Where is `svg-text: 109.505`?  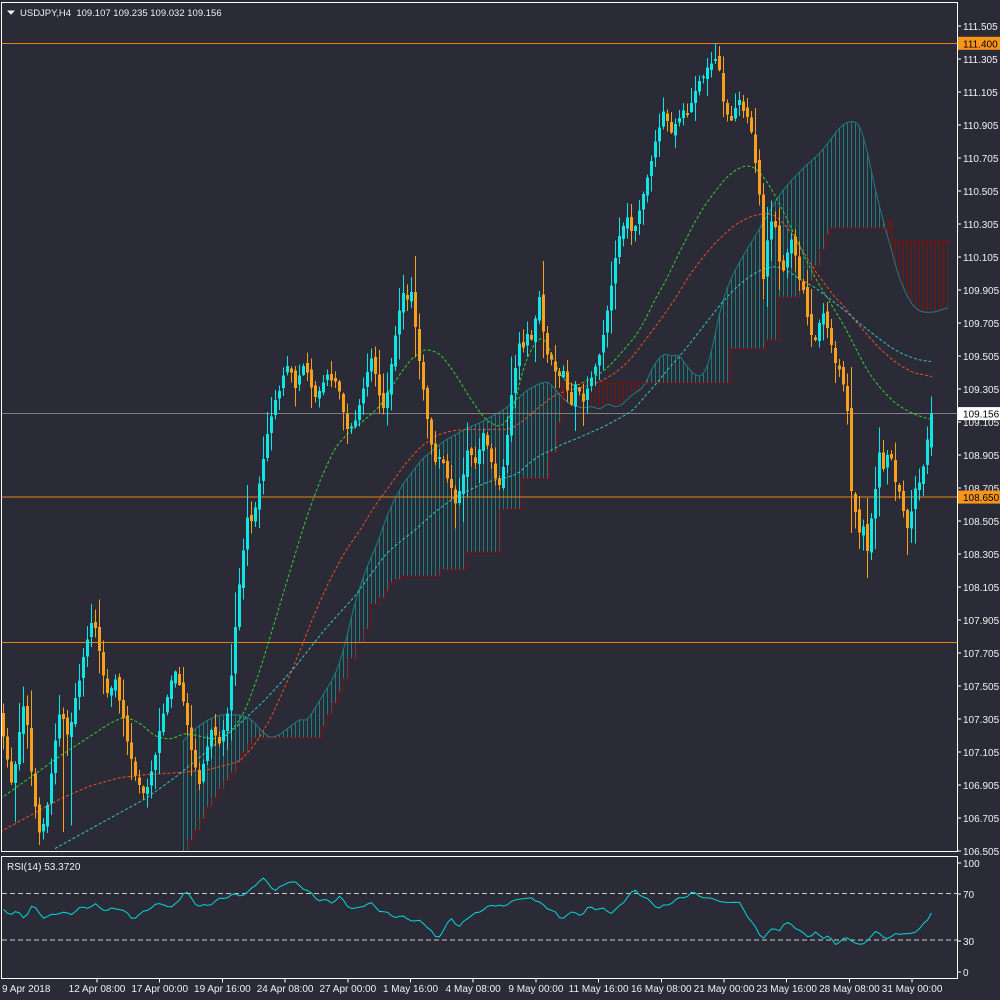
svg-text: 109.505 is located at coordinates (981, 357).